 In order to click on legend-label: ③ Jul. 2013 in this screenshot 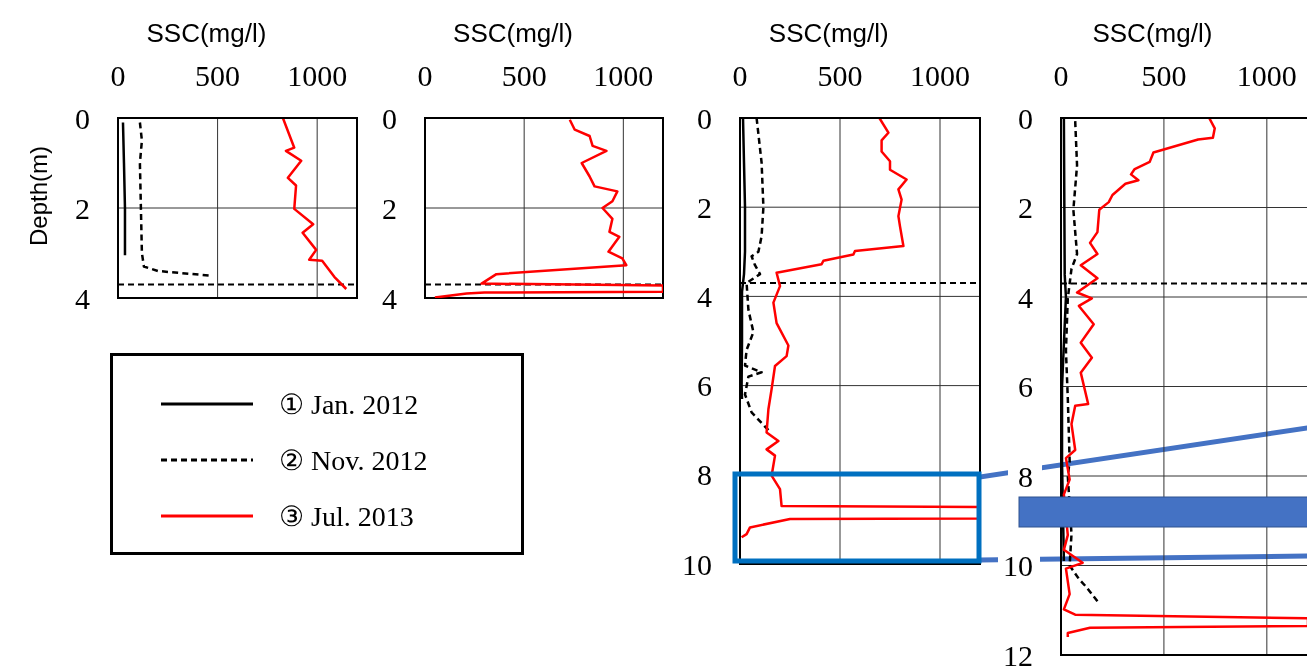, I will do `click(346, 516)`.